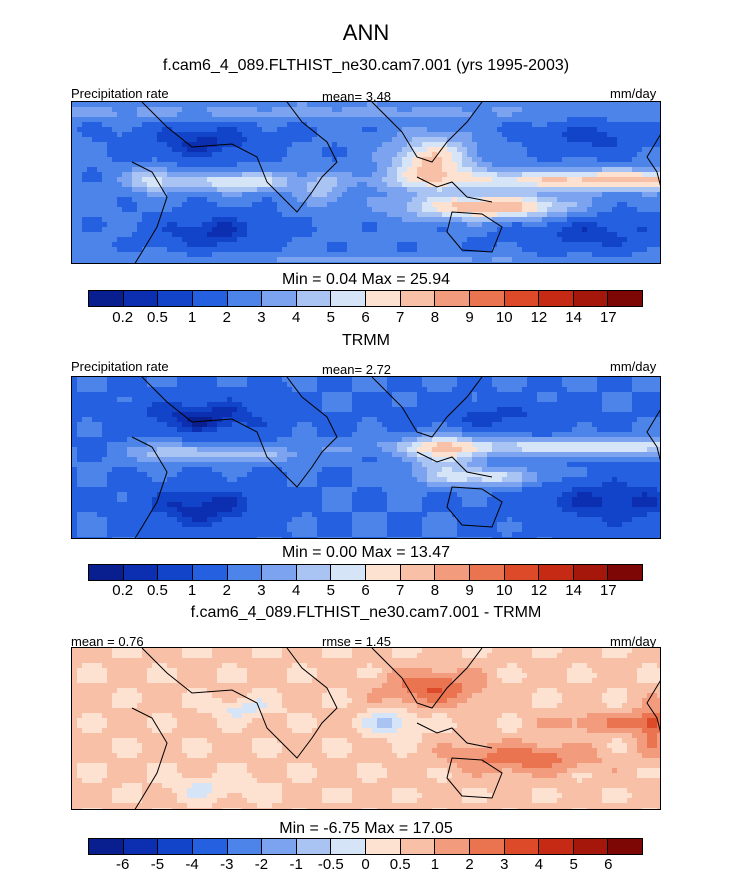 The image size is (732, 877). What do you see at coordinates (366, 457) in the screenshot?
I see `panel-2-map` at bounding box center [366, 457].